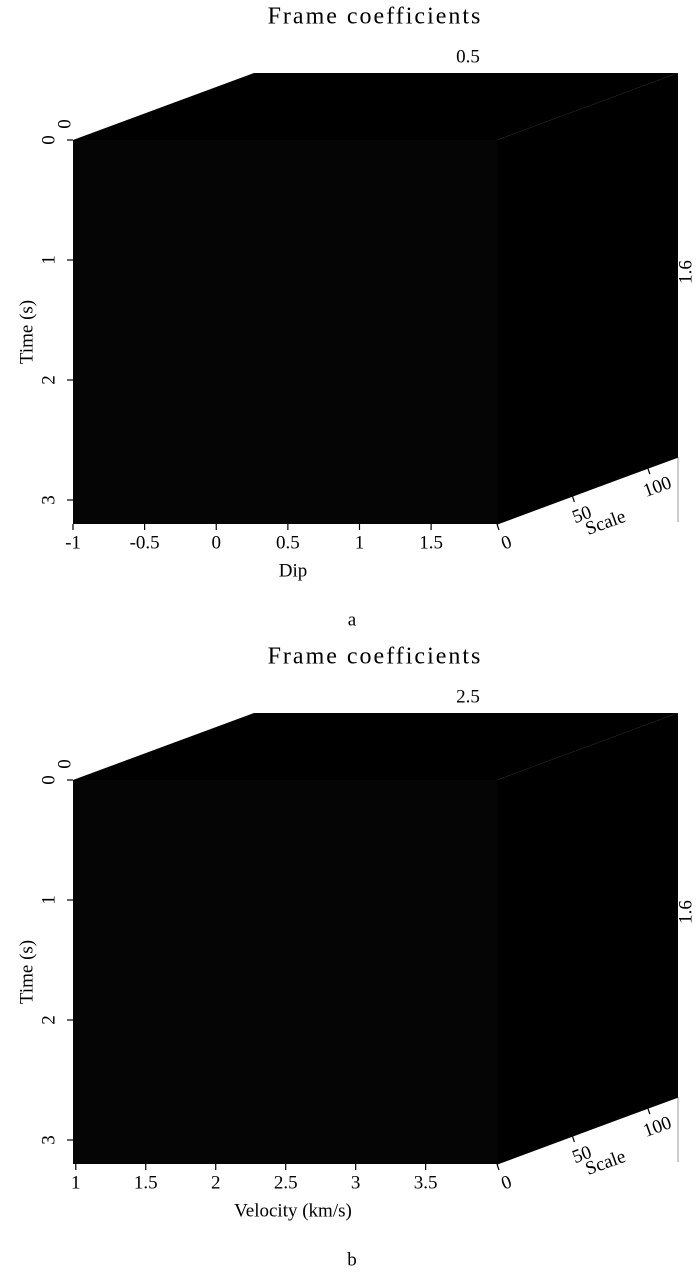  Describe the element at coordinates (288, 542) in the screenshot. I see `x-tick-label: 0.5` at that location.